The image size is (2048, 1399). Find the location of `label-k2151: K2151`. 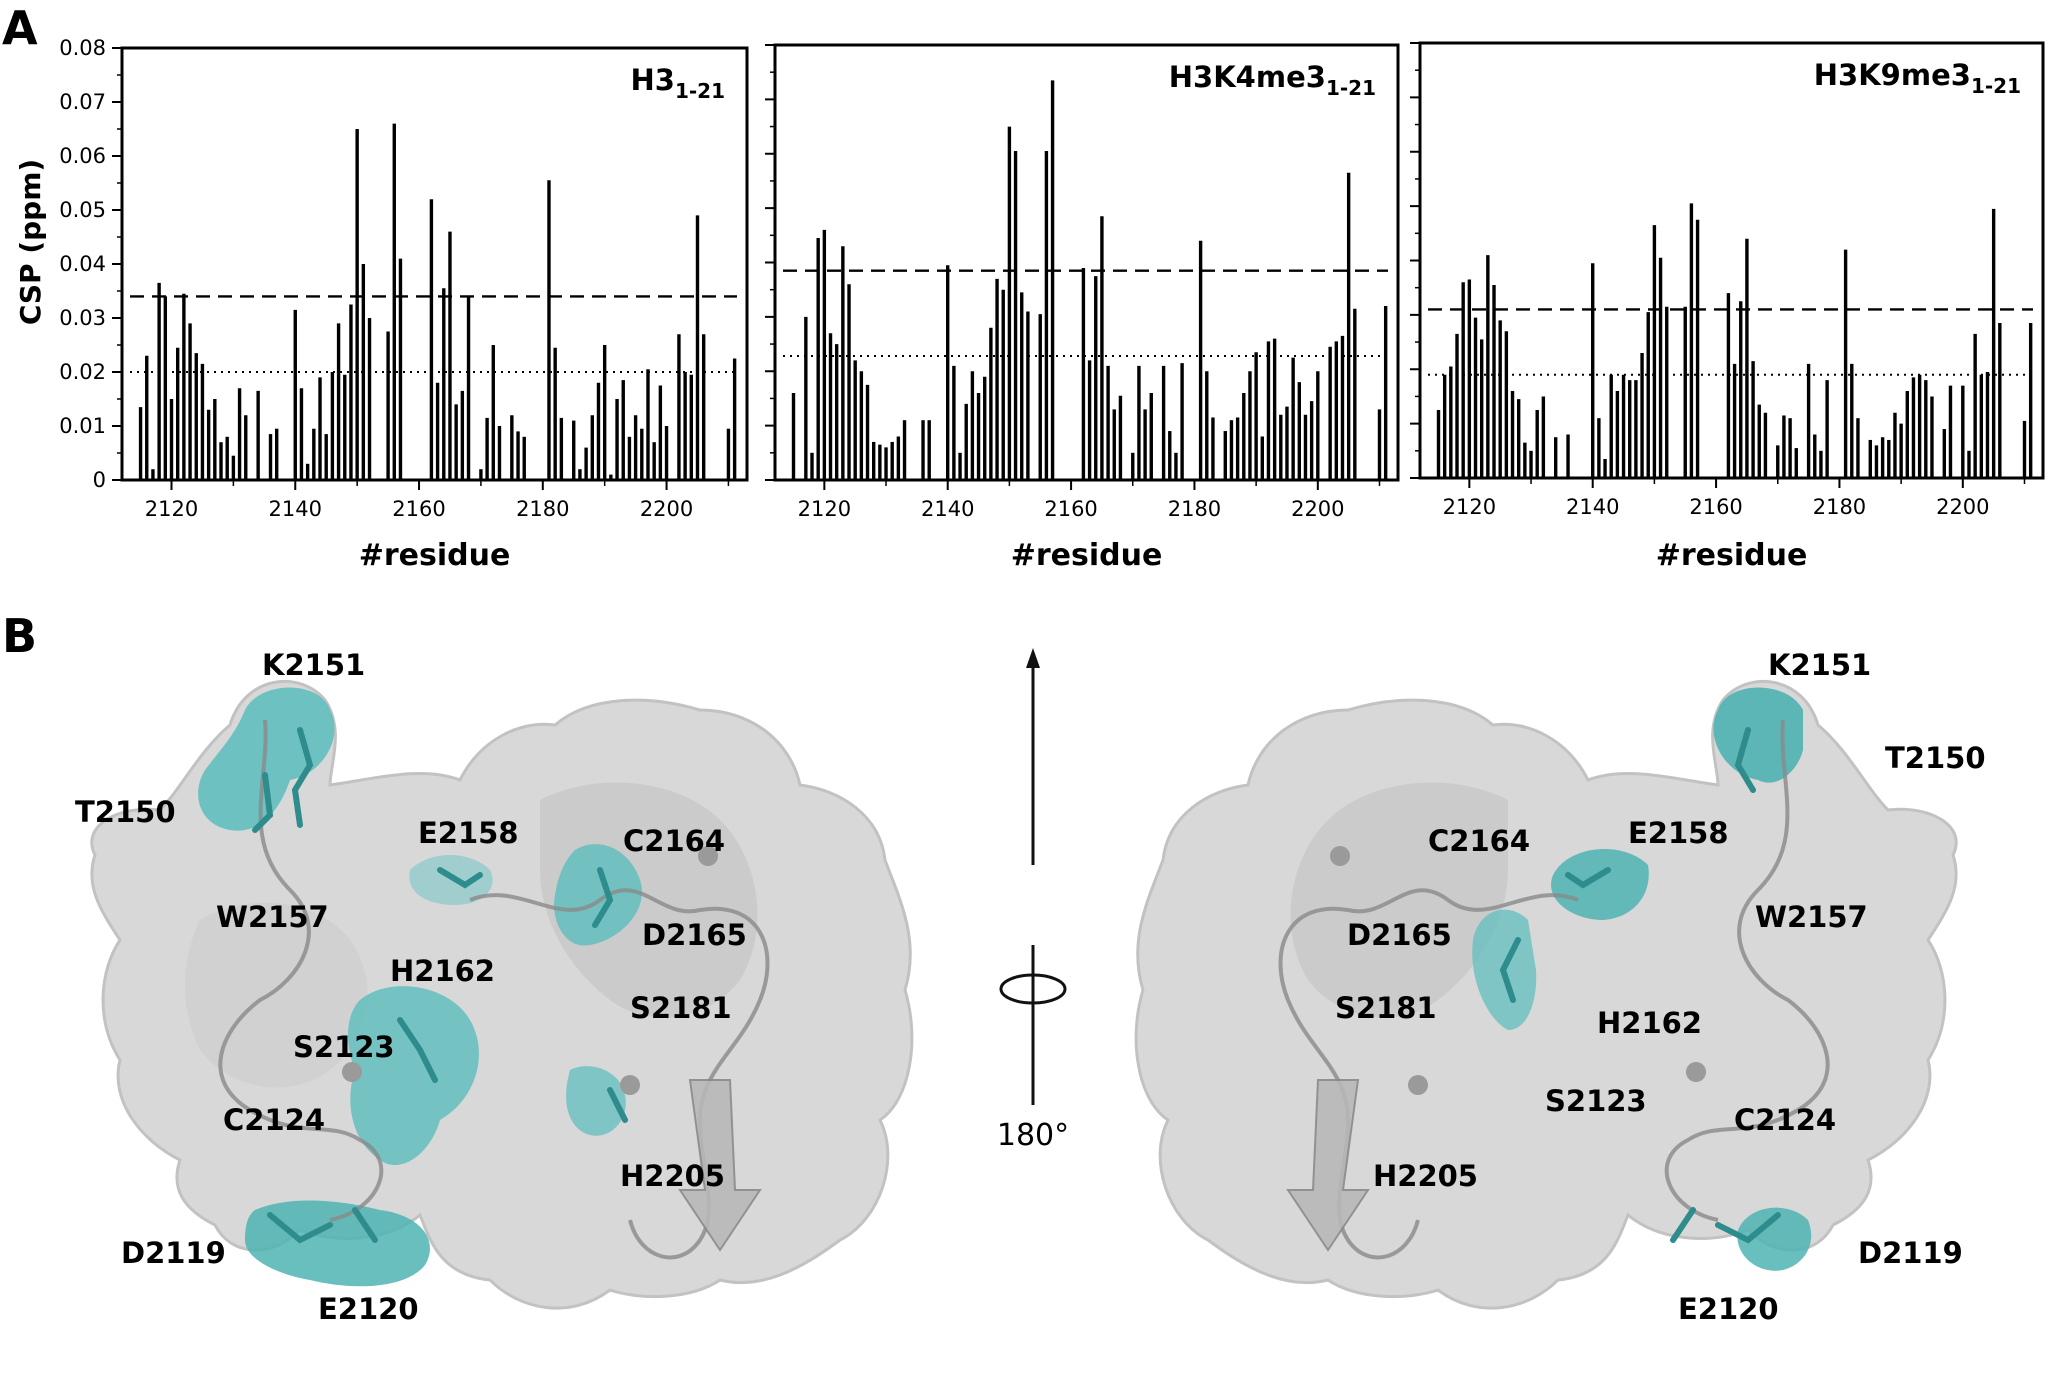

label-k2151: K2151 is located at coordinates (313, 665).